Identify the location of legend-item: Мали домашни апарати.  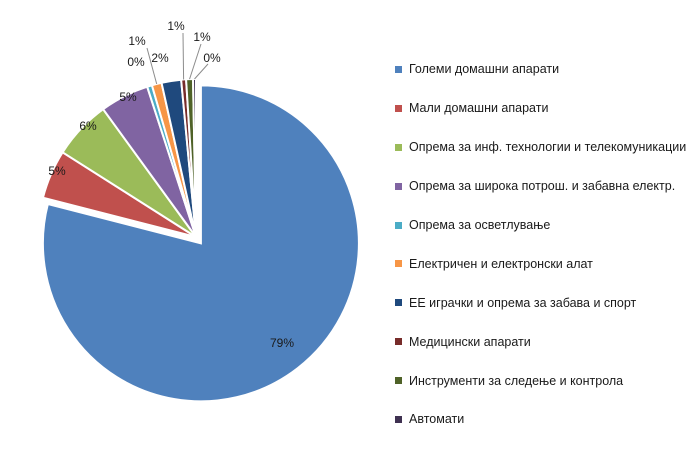
(545, 108).